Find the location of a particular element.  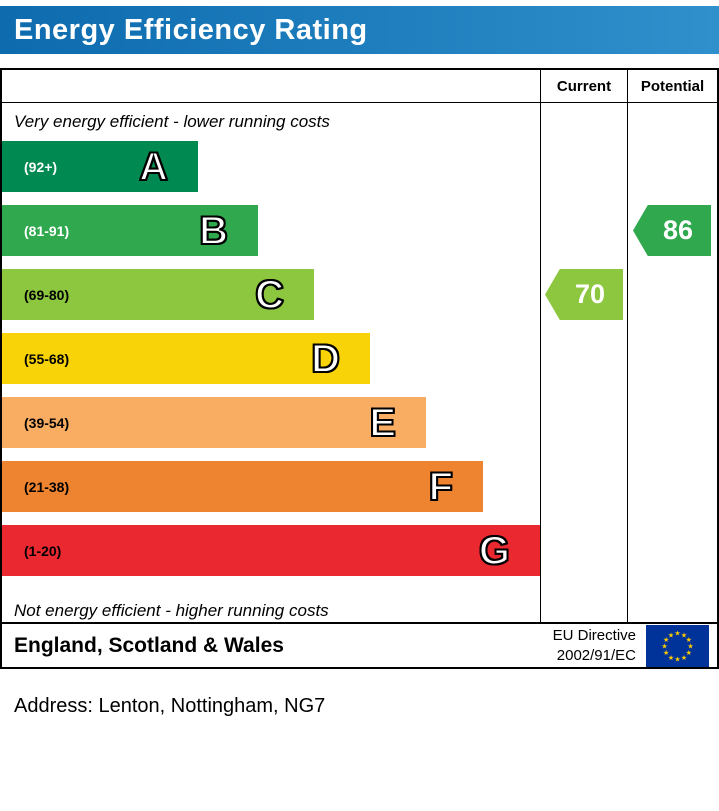

band-letter: B is located at coordinates (213, 230).